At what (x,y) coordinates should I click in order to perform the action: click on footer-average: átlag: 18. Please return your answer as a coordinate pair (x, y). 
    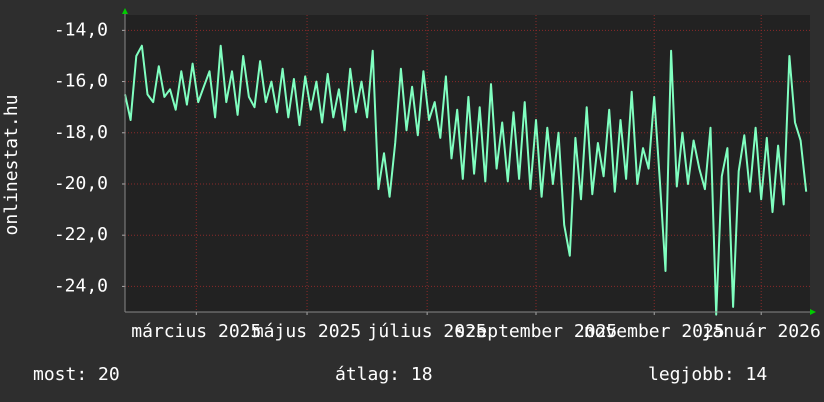
    Looking at the image, I should click on (384, 374).